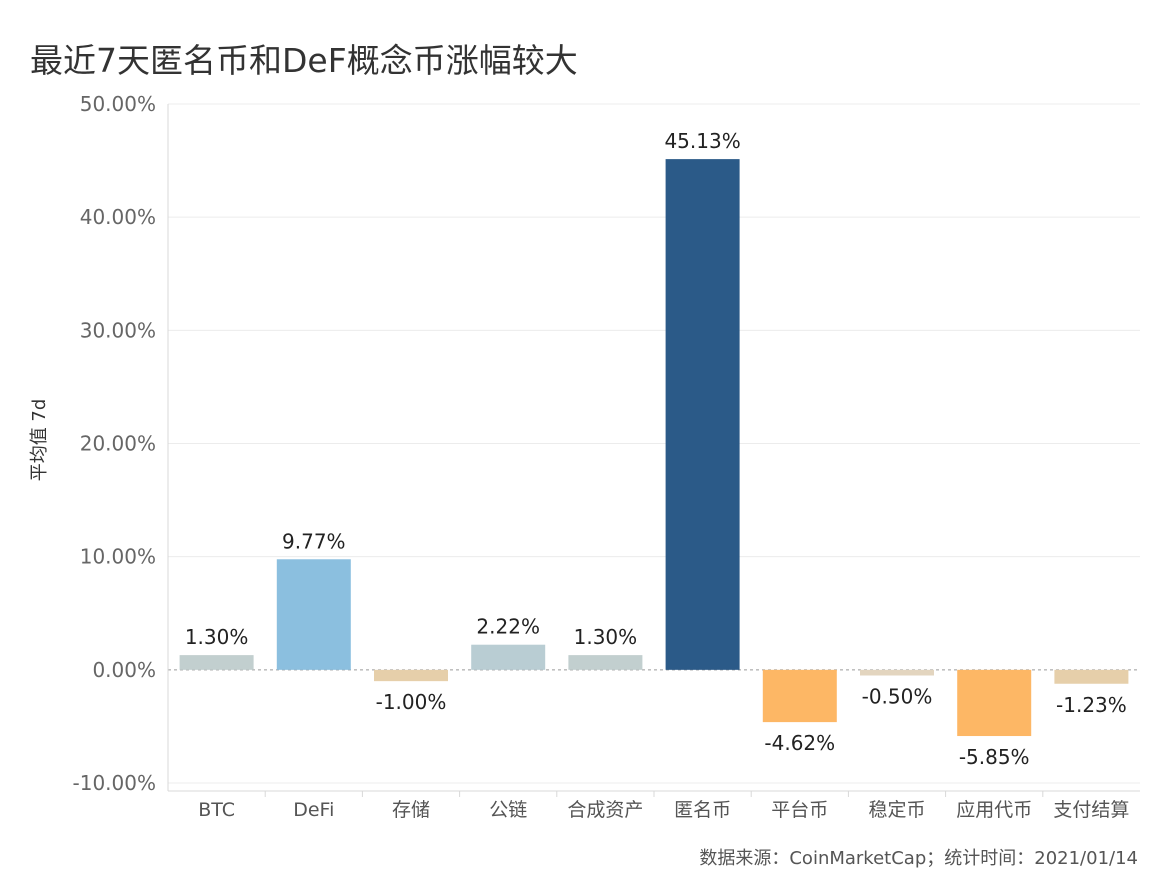 Image resolution: width=1162 pixels, height=893 pixels. I want to click on data-label: -5.85%, so click(994, 757).